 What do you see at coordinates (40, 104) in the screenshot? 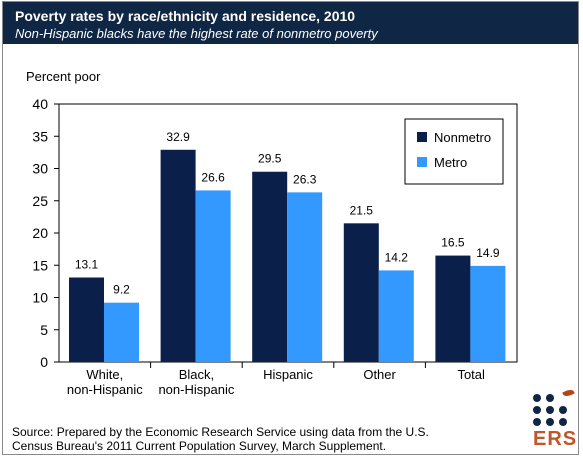
I see `y-tick-label: 40` at bounding box center [40, 104].